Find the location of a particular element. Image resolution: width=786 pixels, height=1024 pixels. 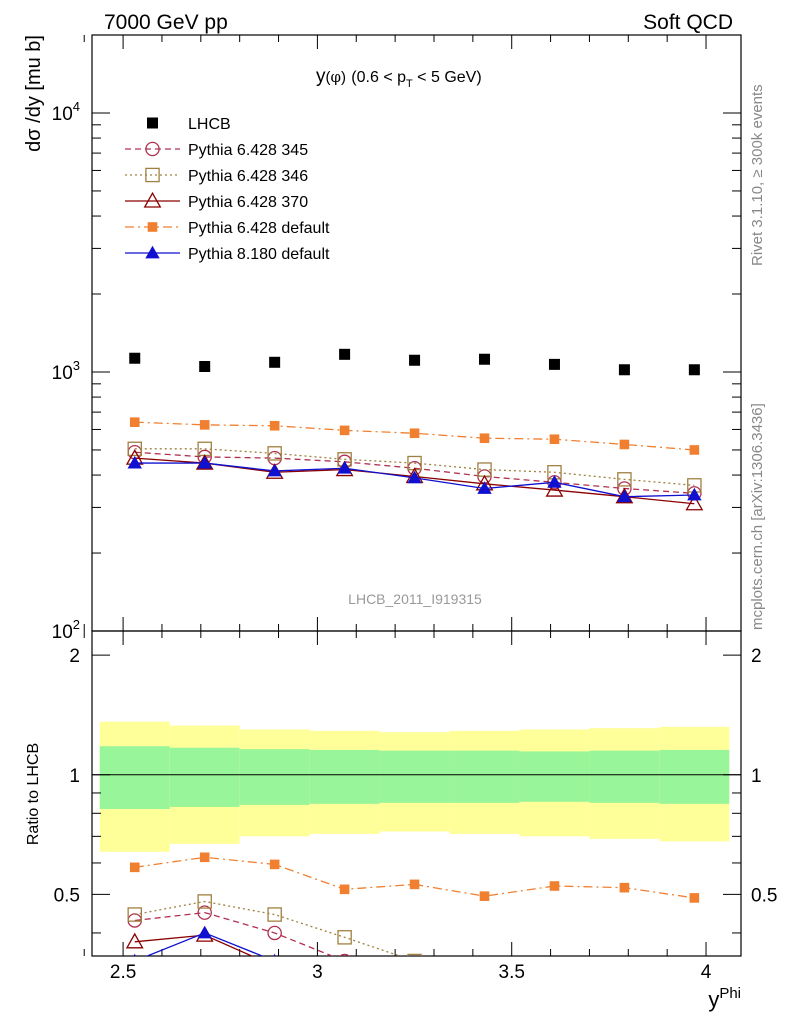

legend-entry-pythia-6-428-default: Pythia 6.428 default is located at coordinates (227, 228).